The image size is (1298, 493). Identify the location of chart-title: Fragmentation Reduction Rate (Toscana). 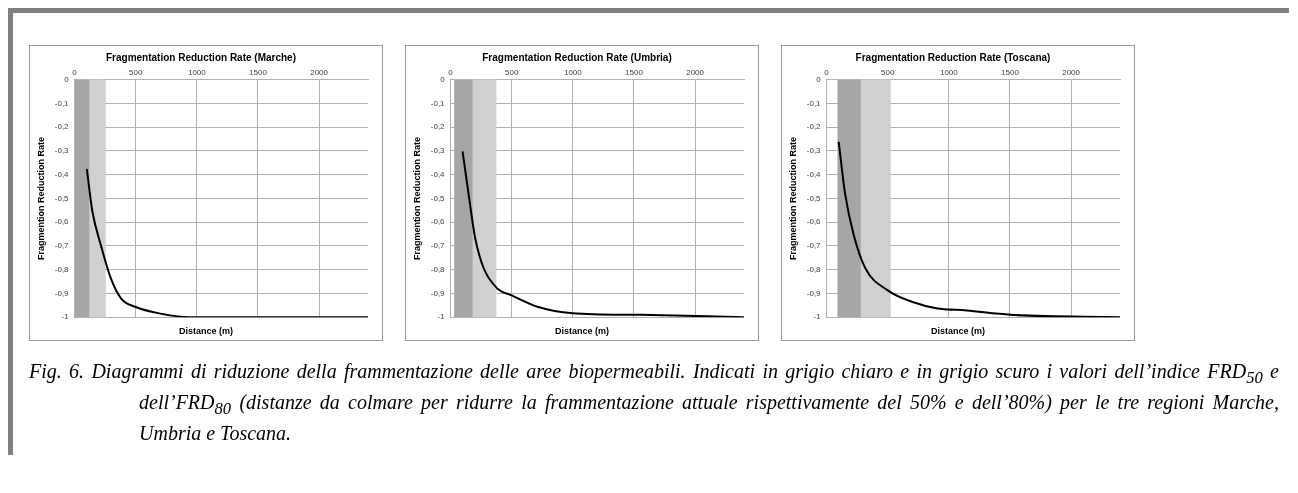
(953, 57).